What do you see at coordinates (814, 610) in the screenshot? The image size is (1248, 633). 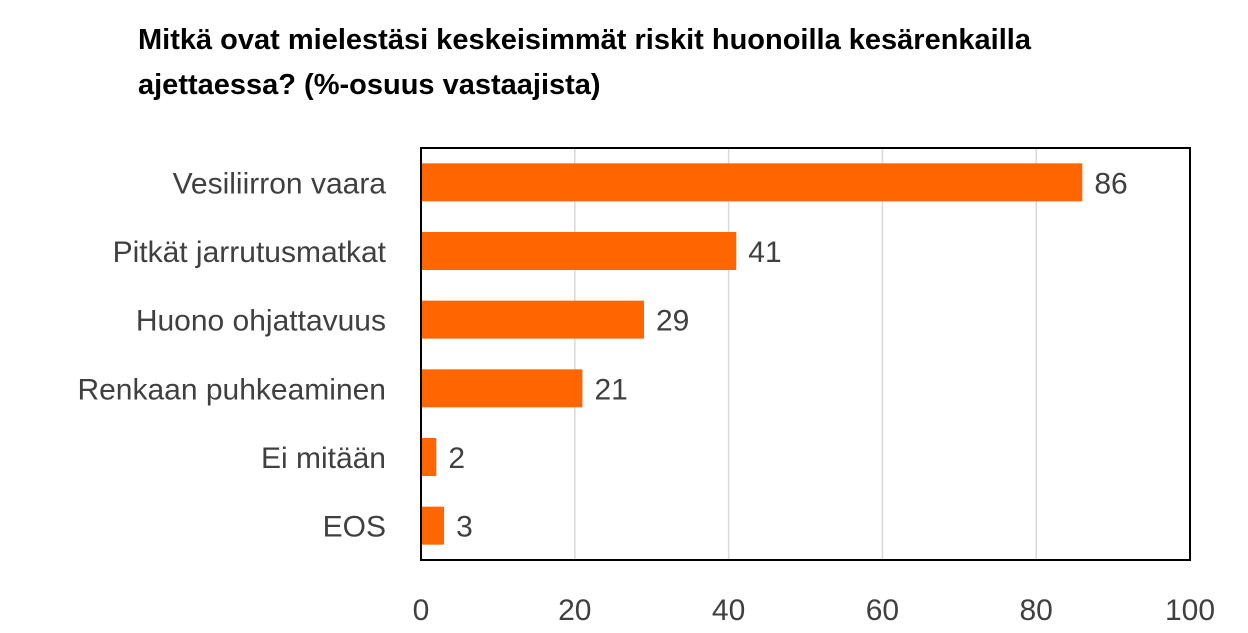 I see `x-axis-ticks: 0 20 40 60 80 100` at bounding box center [814, 610].